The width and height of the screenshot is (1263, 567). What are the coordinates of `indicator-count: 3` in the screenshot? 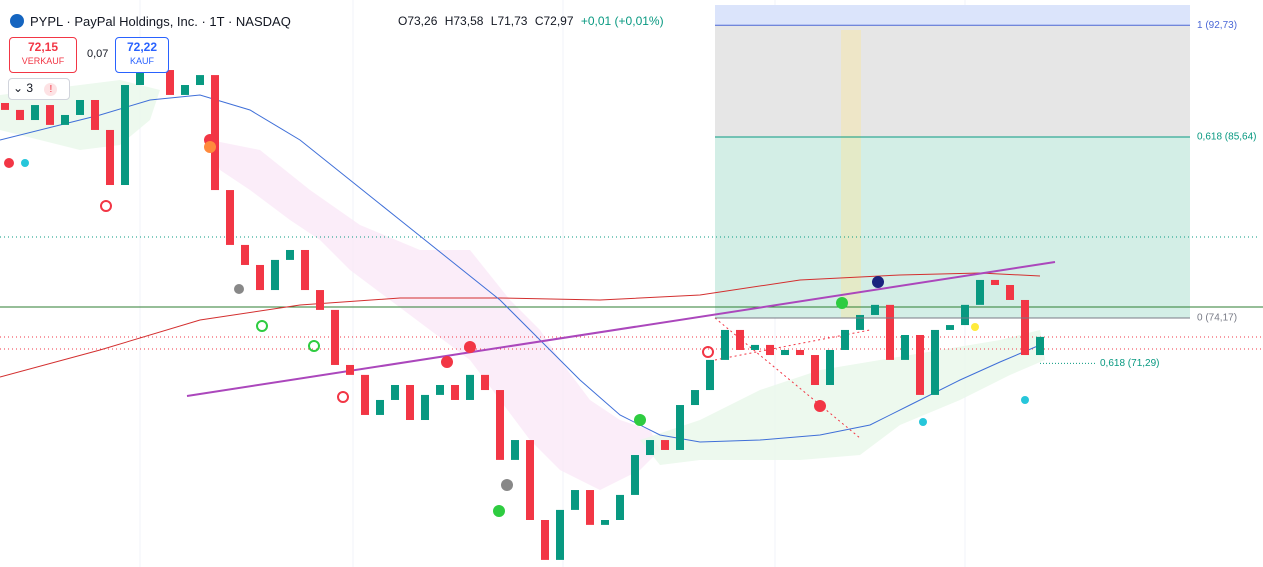 It's located at (30, 88).